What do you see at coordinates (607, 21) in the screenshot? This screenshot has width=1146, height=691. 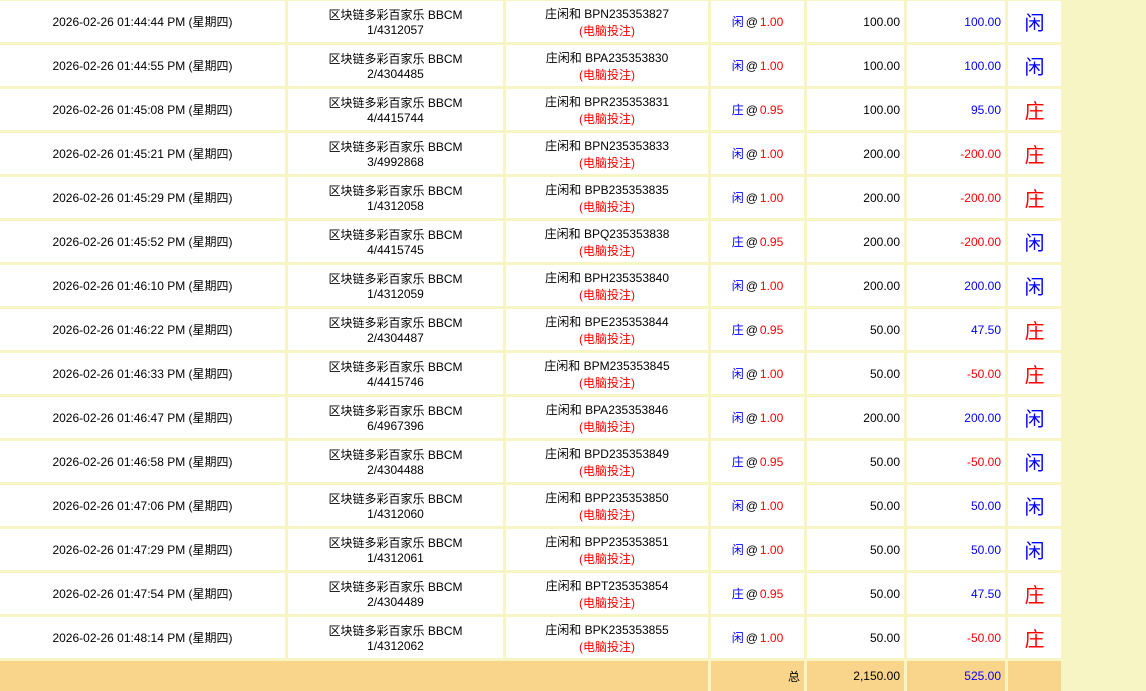 I see `bet-cell: 庄闲和 BPN235353827 (电脑投注)` at bounding box center [607, 21].